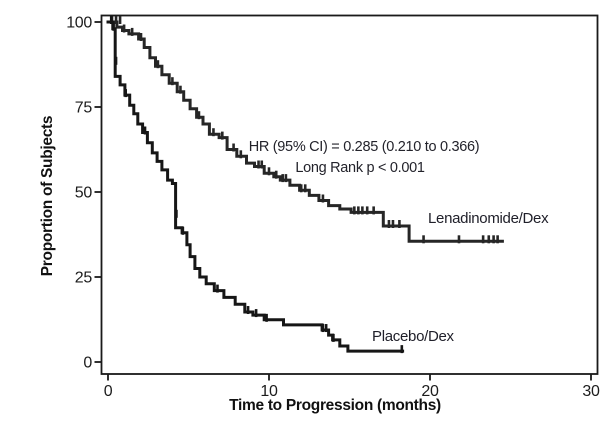  Describe the element at coordinates (430, 391) in the screenshot. I see `x-tick-label: 20` at that location.